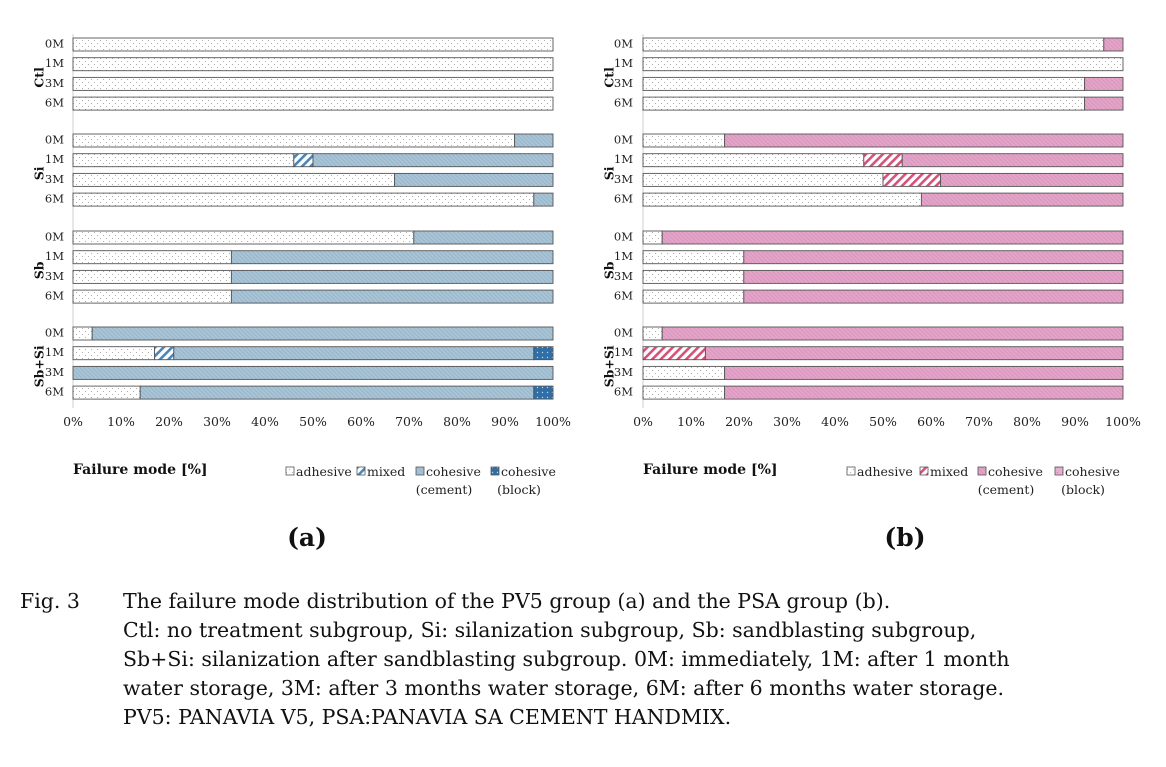 The height and width of the screenshot is (767, 1166). Describe the element at coordinates (1123, 421) in the screenshot. I see `x-tick-label: 100%` at that location.